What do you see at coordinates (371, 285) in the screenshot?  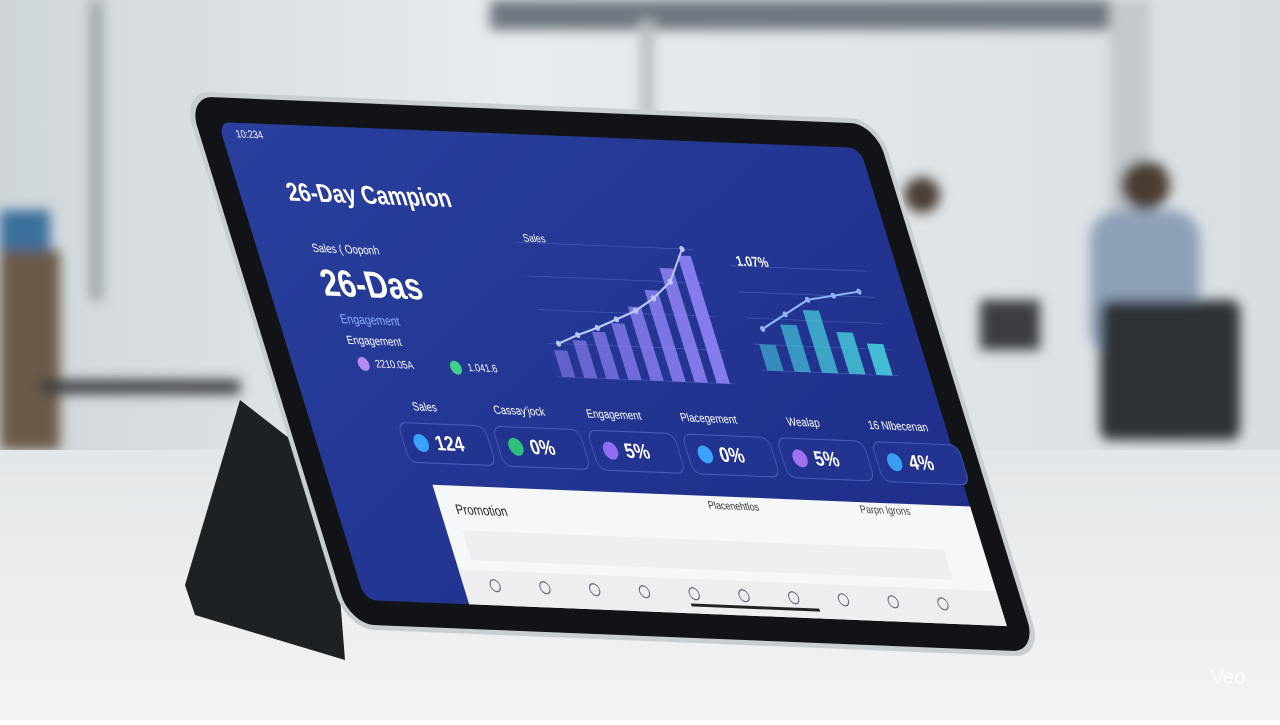 I see `summary-value: 26-Das` at bounding box center [371, 285].